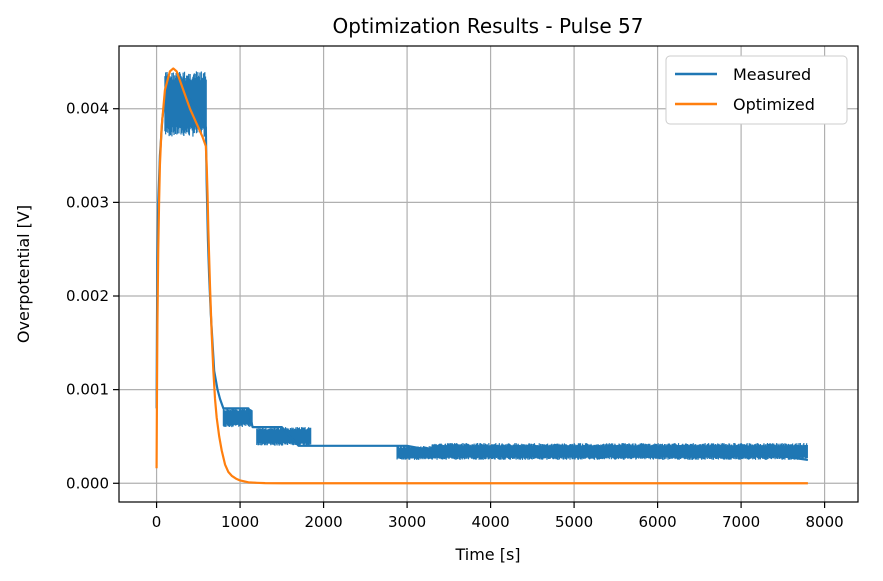 The width and height of the screenshot is (883, 581). Describe the element at coordinates (756, 90) in the screenshot. I see `legend: Measured Optimized` at that location.